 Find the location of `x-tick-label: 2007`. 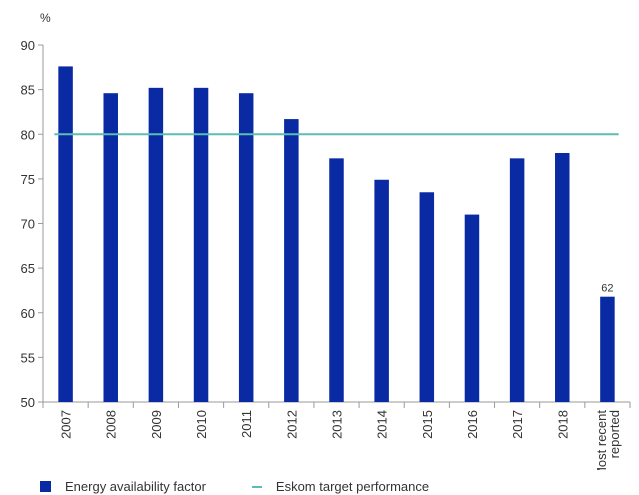

x-tick-label: 2007 is located at coordinates (66, 424).